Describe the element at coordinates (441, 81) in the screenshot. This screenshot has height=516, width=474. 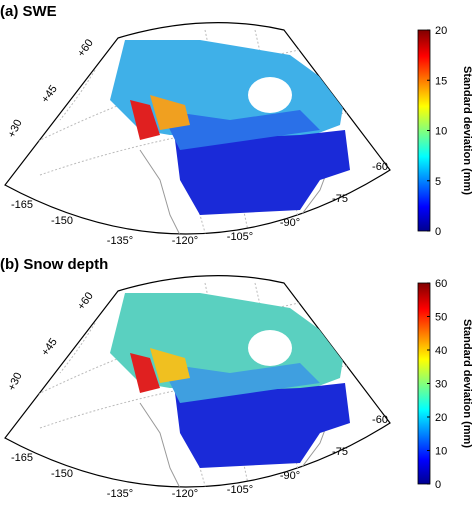
I see `colorbar-tick-label: 15` at that location.